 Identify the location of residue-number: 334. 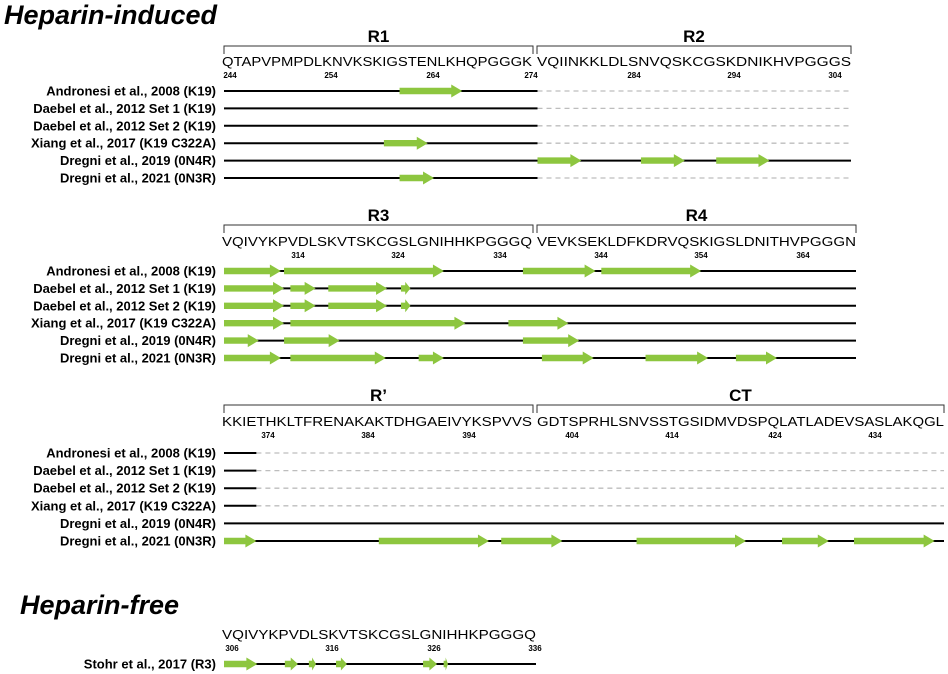
(500, 255).